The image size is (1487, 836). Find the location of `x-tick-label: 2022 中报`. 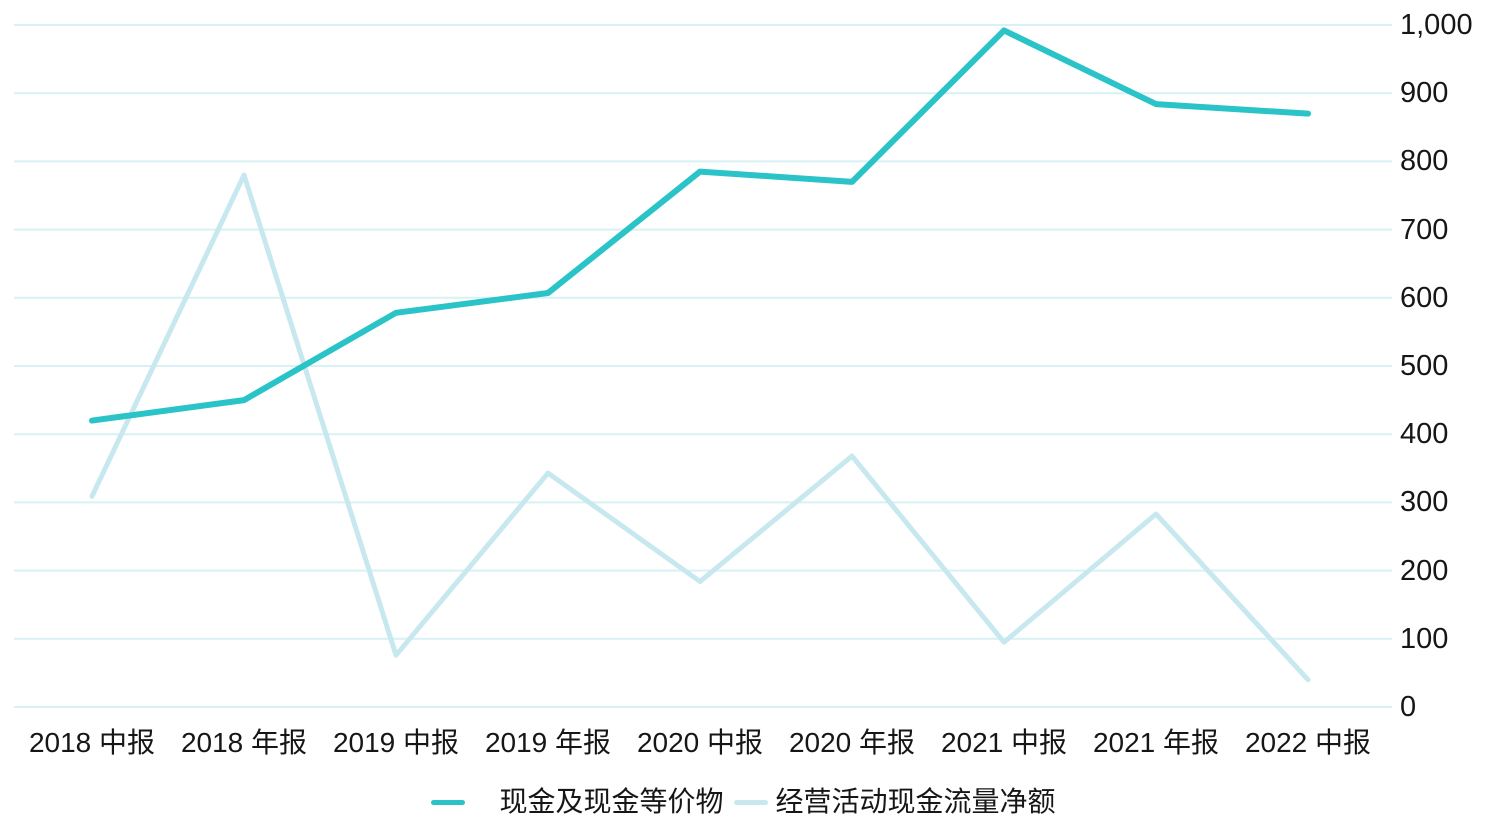

x-tick-label: 2022 中报 is located at coordinates (1308, 742).